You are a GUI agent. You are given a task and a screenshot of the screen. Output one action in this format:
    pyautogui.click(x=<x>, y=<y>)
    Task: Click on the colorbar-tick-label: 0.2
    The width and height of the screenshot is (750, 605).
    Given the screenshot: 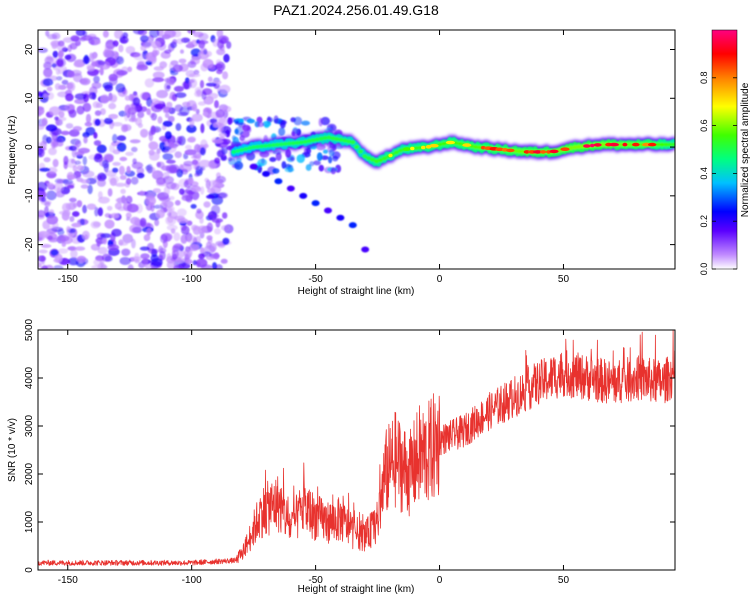 What is the action you would take?
    pyautogui.click(x=704, y=221)
    